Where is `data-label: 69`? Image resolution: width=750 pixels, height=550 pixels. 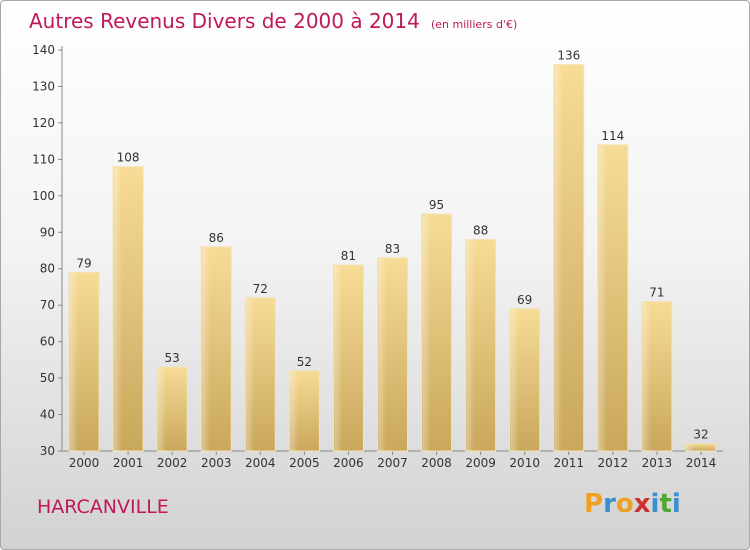 data-label: 69 is located at coordinates (524, 300).